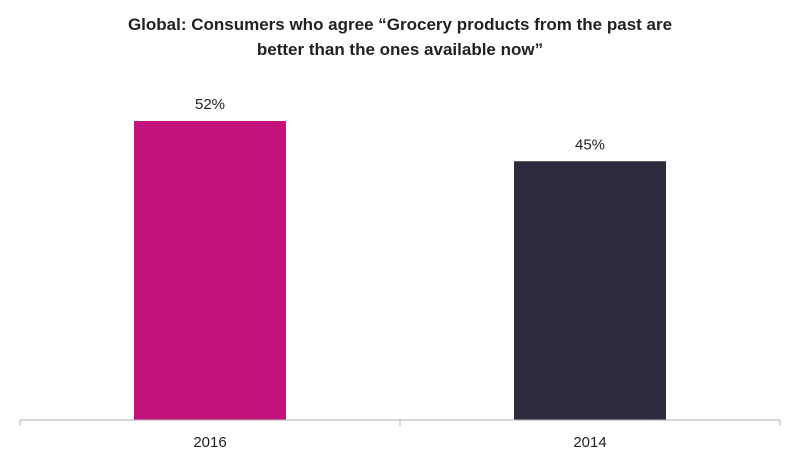 This screenshot has width=800, height=466. What do you see at coordinates (589, 442) in the screenshot?
I see `x-tick-label-2014: 2014` at bounding box center [589, 442].